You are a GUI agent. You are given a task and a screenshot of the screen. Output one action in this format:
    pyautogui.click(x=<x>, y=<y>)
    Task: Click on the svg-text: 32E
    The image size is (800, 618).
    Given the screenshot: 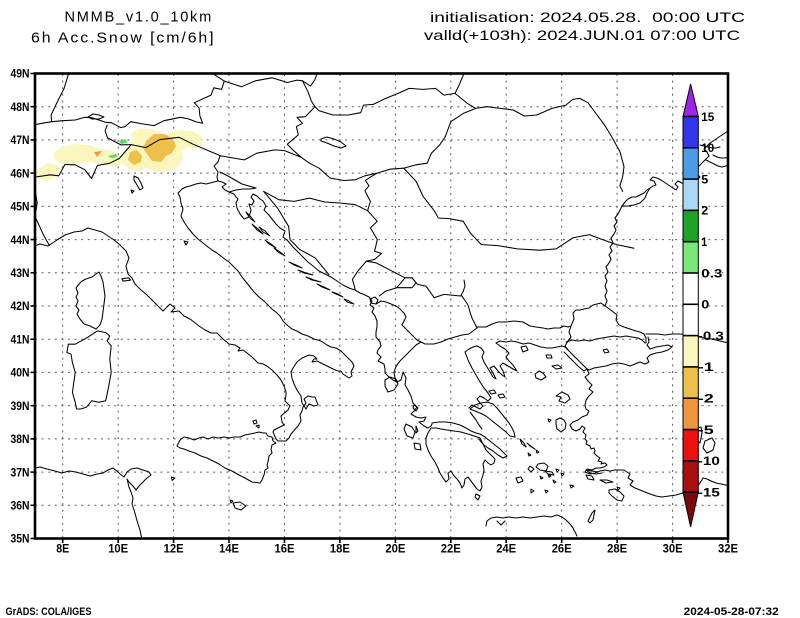 What is the action you would take?
    pyautogui.click(x=728, y=549)
    